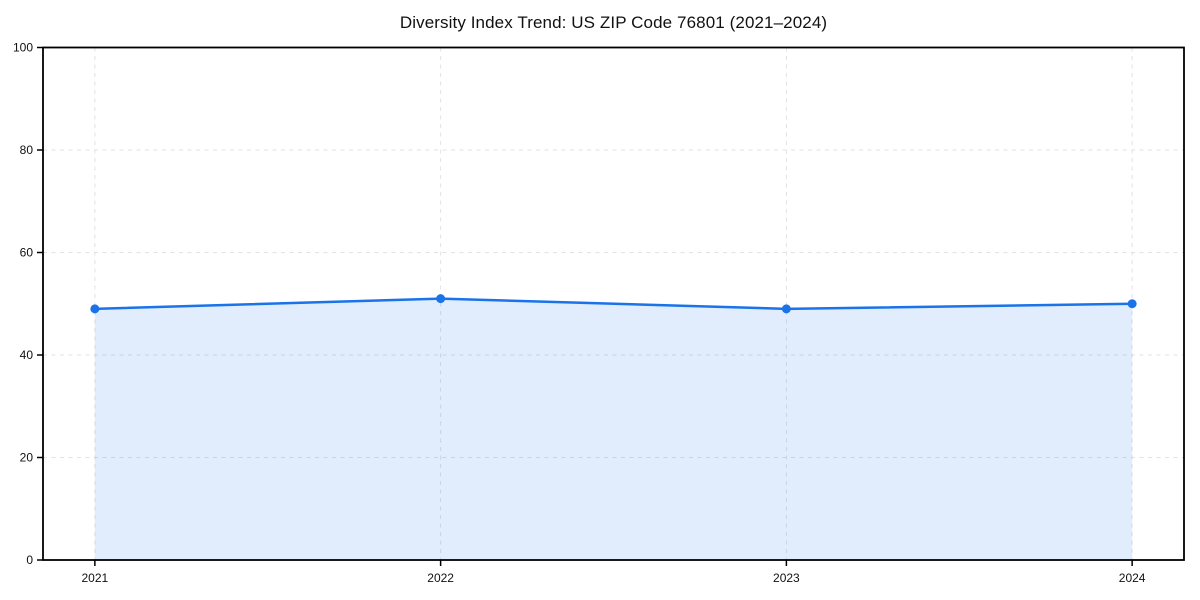 The height and width of the screenshot is (600, 1200). What do you see at coordinates (27, 458) in the screenshot?
I see `y-tick-label: 20` at bounding box center [27, 458].